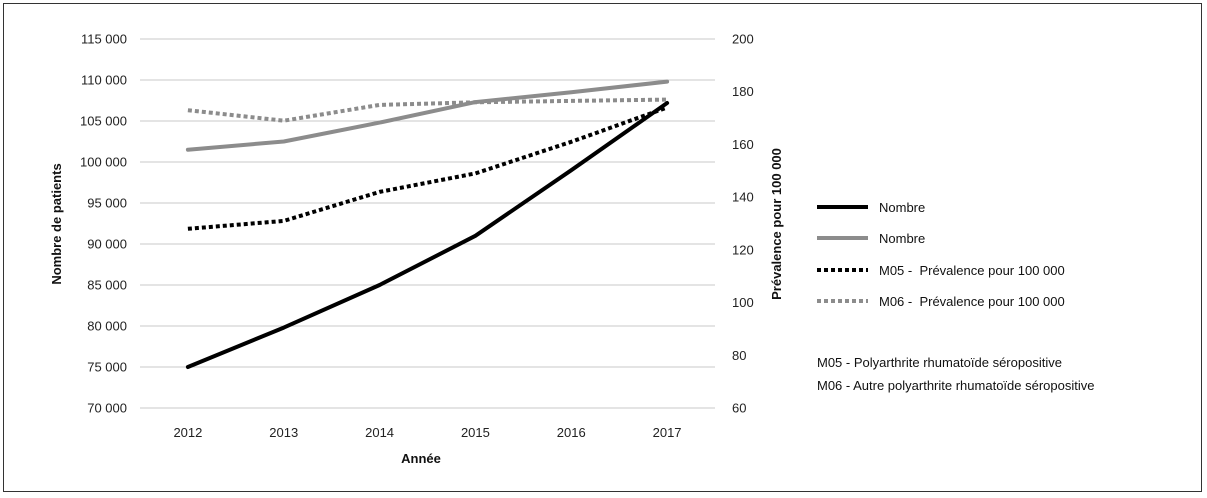  Describe the element at coordinates (107, 326) in the screenshot. I see `left-tick-label: 80 000` at that location.